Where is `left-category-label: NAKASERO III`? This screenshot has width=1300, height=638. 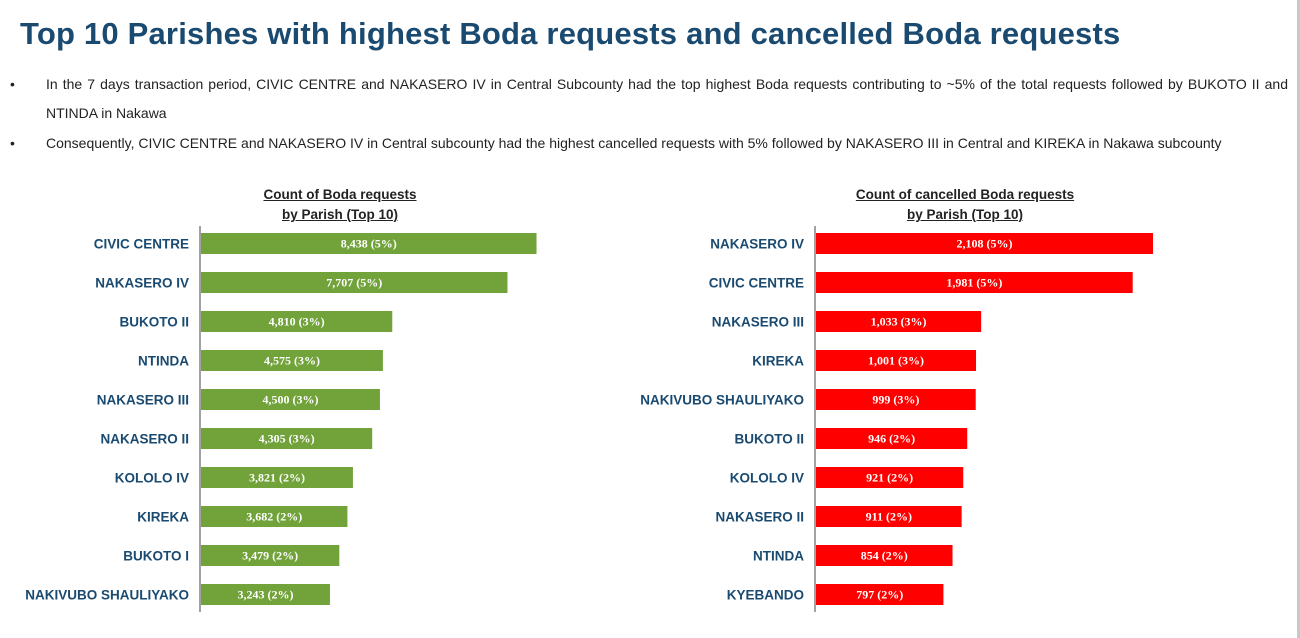
left-category-label: NAKASERO III is located at coordinates (143, 400).